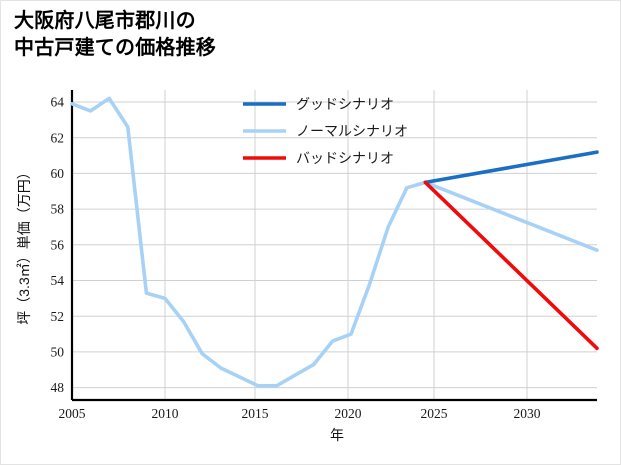 This screenshot has height=465, width=621. What do you see at coordinates (337, 435) in the screenshot?
I see `x-axis-title: 年` at bounding box center [337, 435].